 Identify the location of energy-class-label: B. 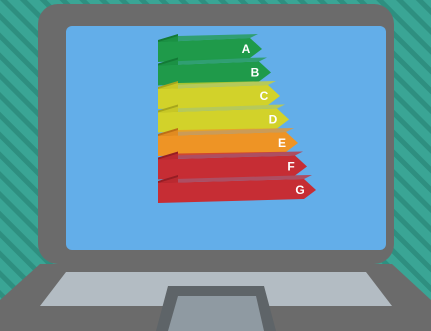
(255, 73).